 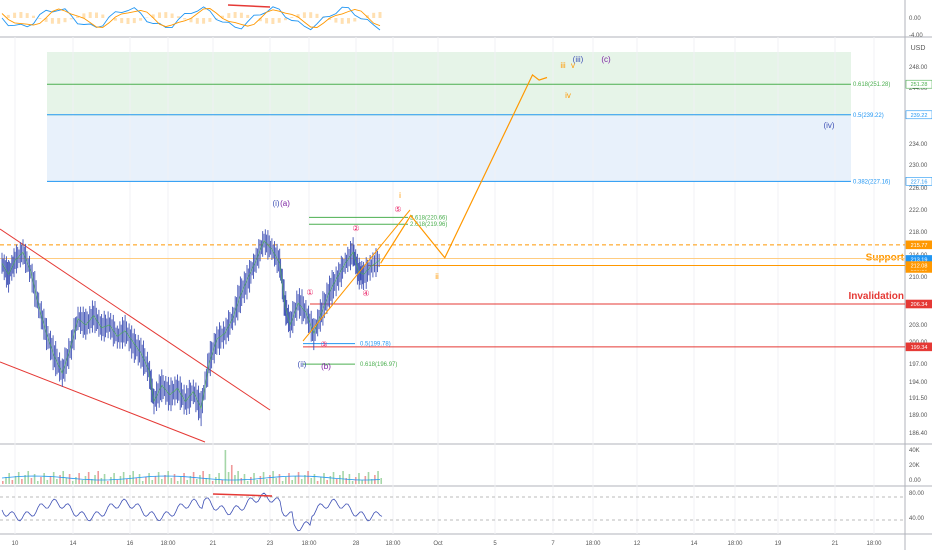 What do you see at coordinates (400, 195) in the screenshot?
I see `wave-label: i` at bounding box center [400, 195].